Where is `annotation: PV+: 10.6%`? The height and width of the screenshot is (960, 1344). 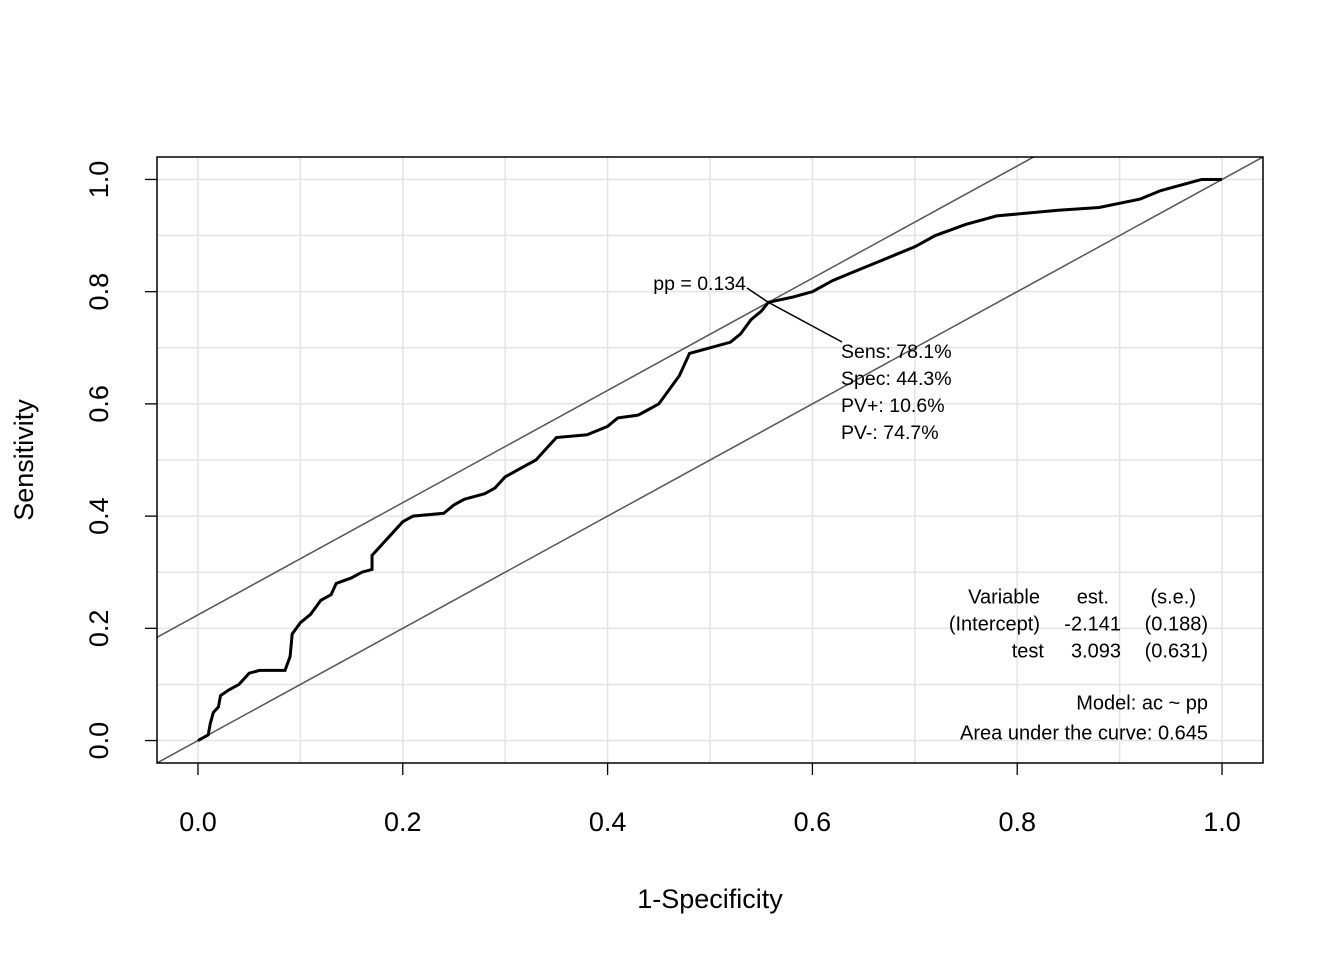
annotation: PV+: 10.6% is located at coordinates (893, 406).